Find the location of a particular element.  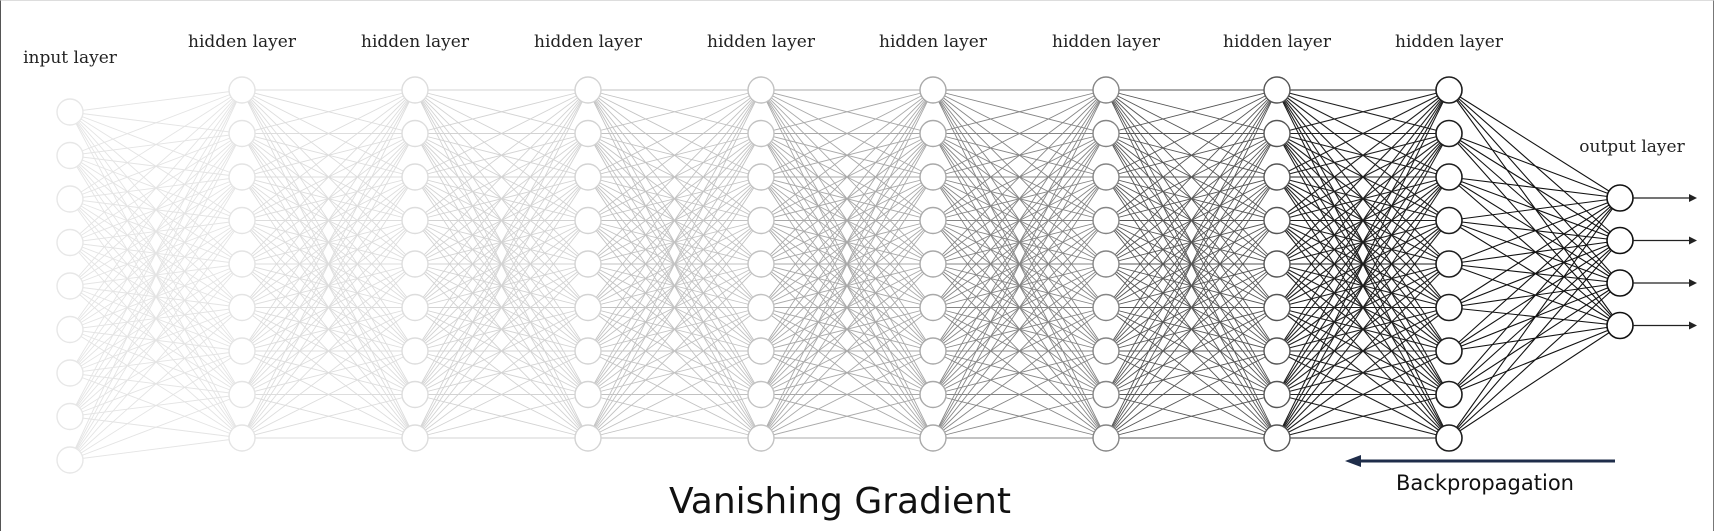

backpropagation-label: Backpropagation is located at coordinates (1485, 483).